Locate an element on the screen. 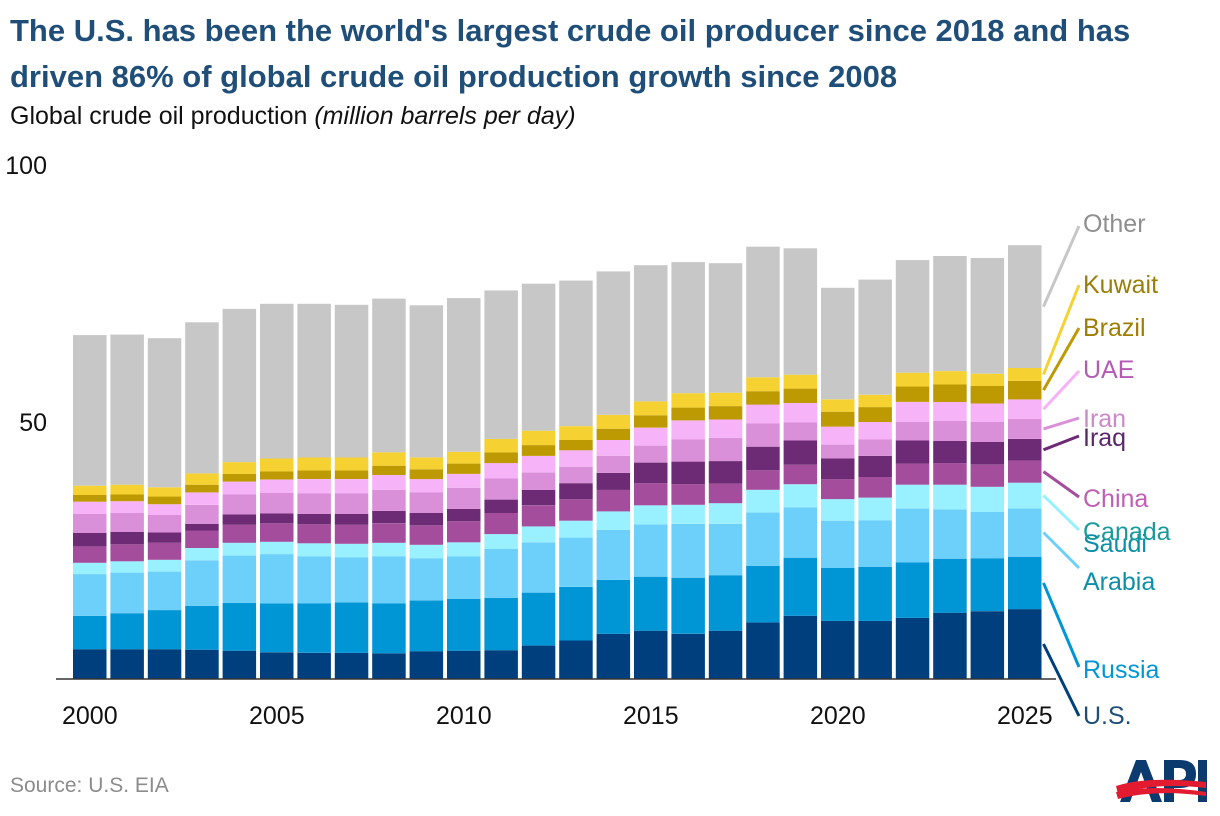 This screenshot has height=816, width=1220. x-tick-label-2025: 2025 is located at coordinates (1025, 716).